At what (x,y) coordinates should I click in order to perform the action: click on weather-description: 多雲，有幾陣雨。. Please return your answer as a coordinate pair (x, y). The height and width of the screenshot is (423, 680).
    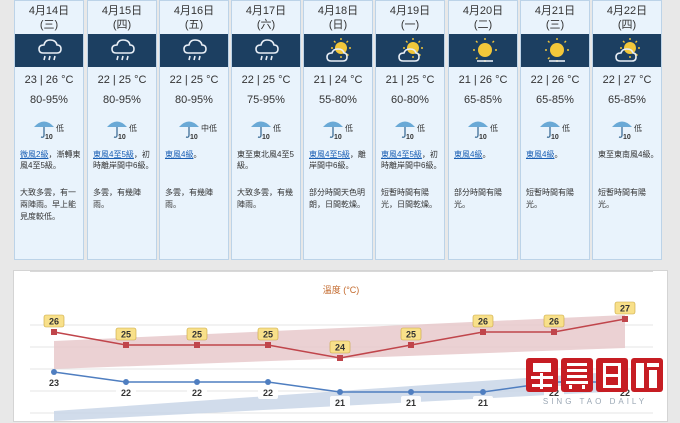
    Looking at the image, I should click on (117, 198).